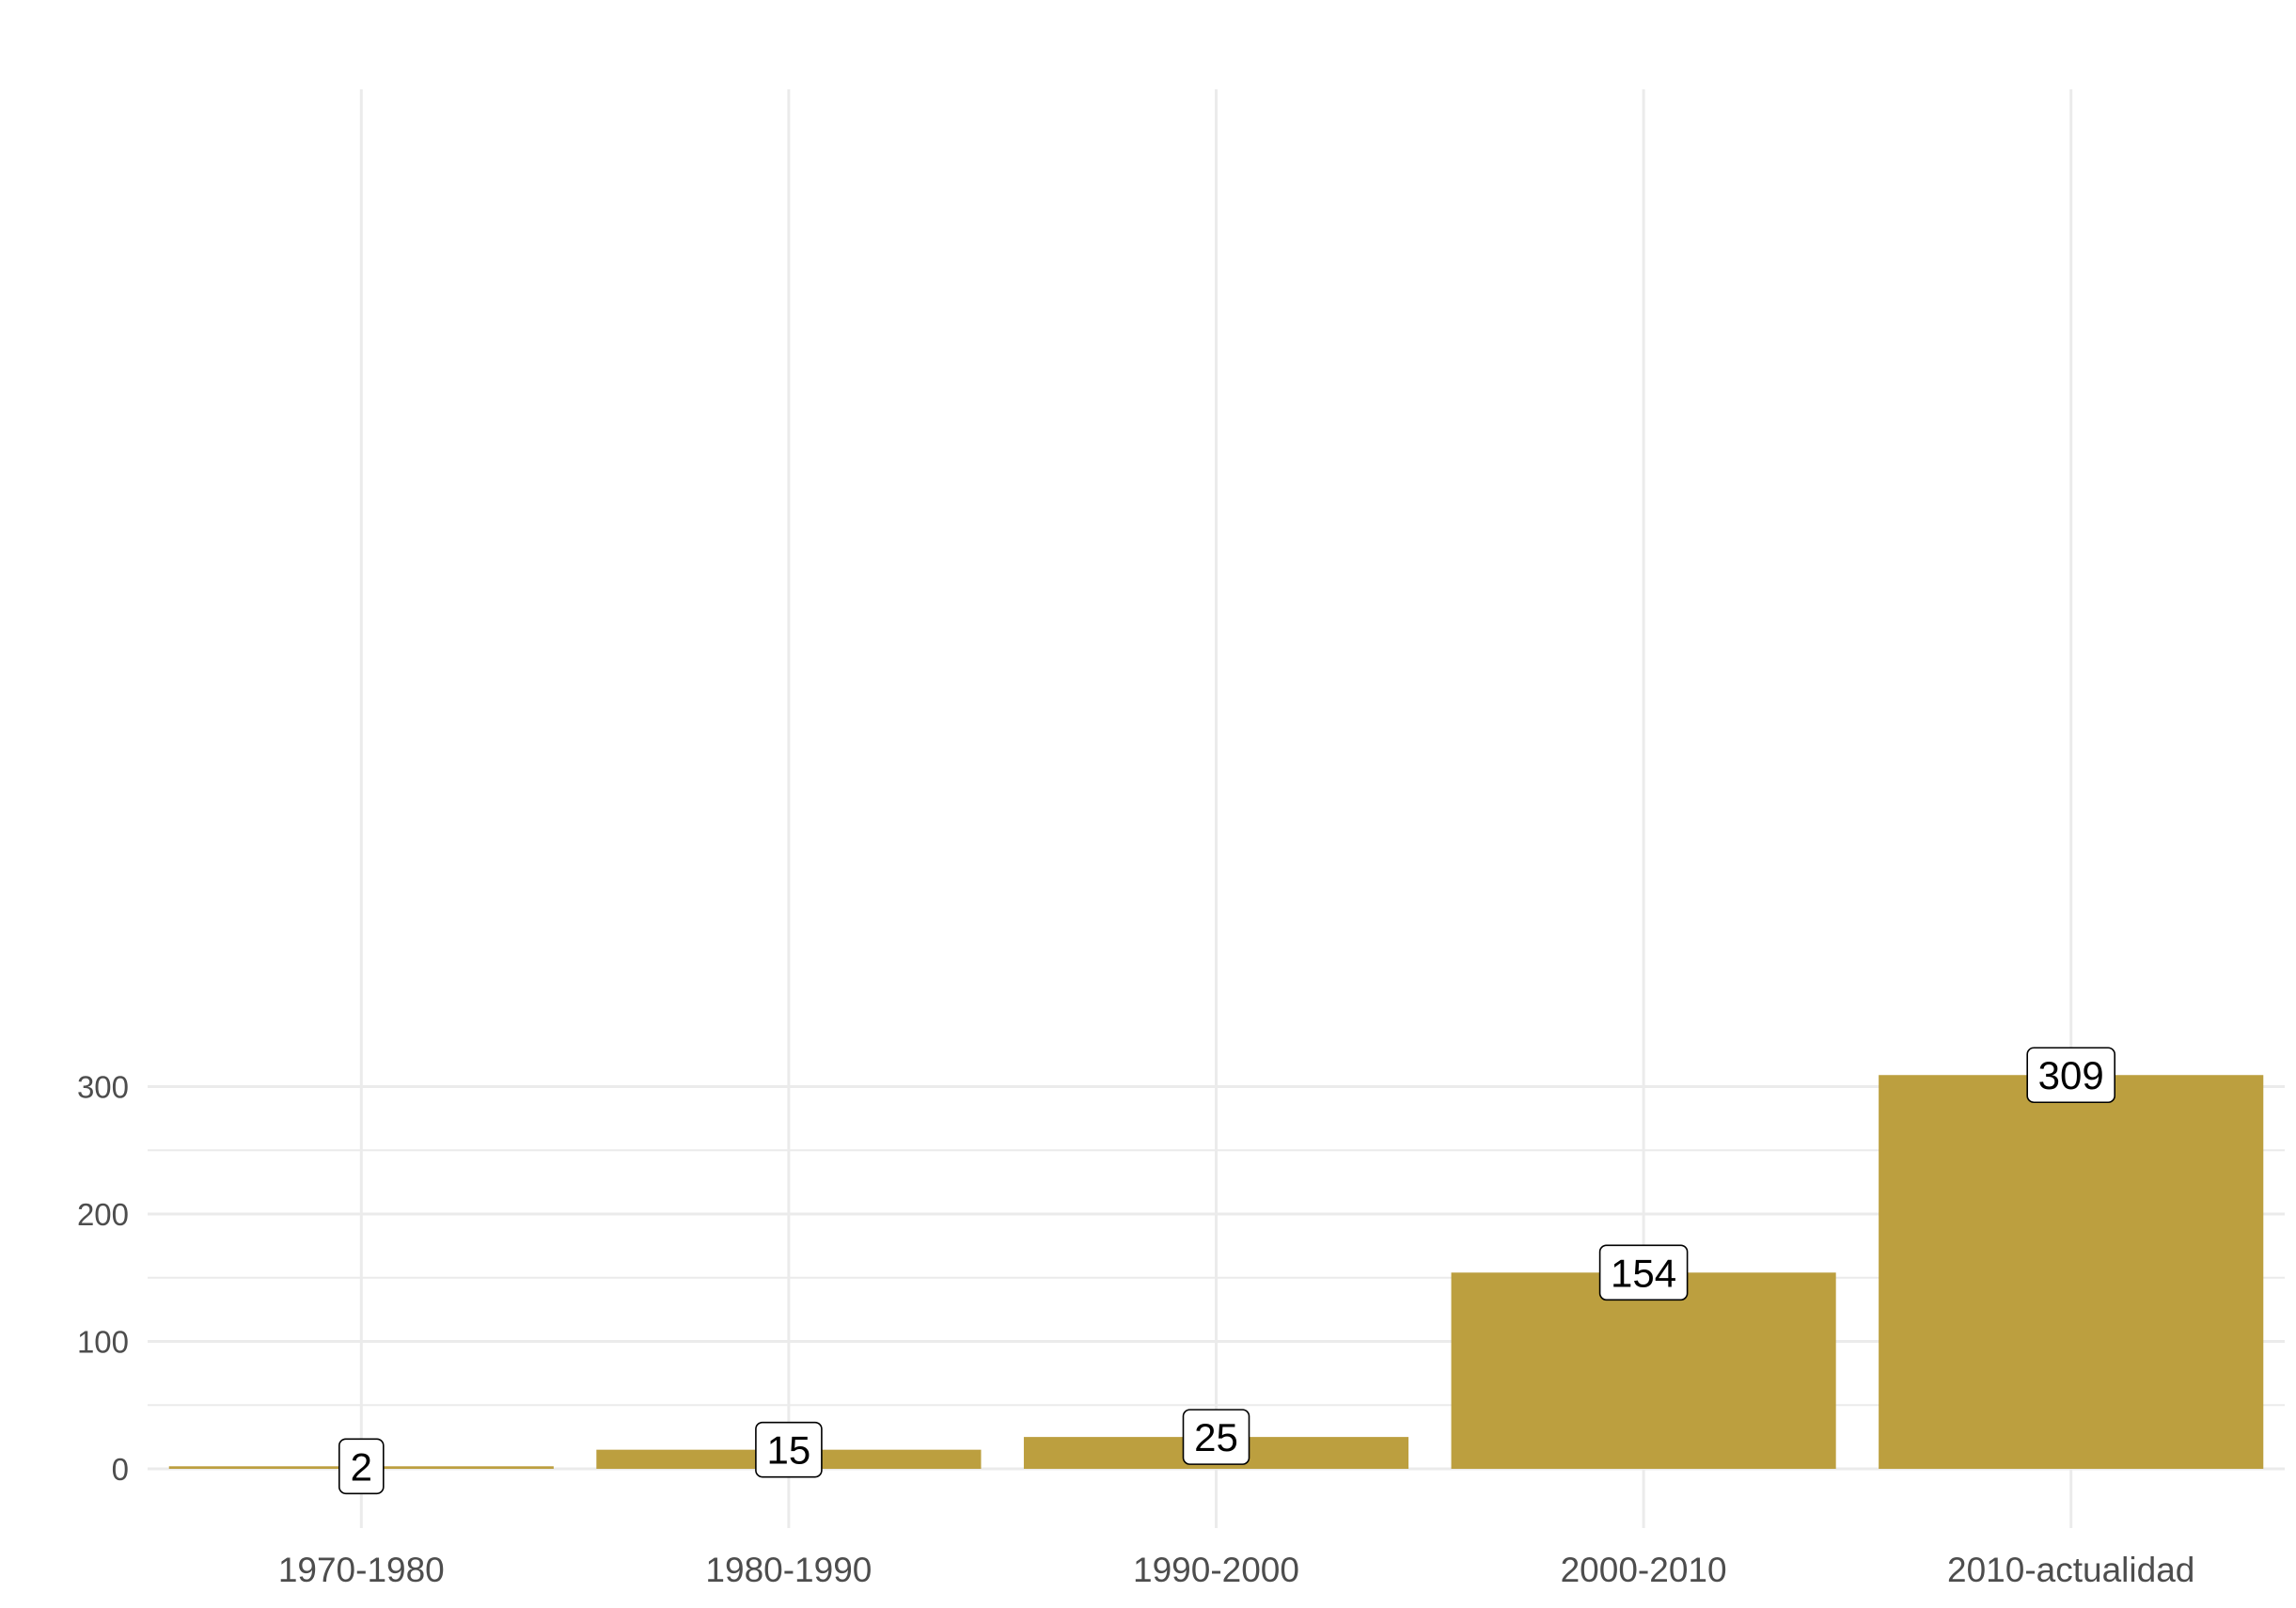 This screenshot has height=1608, width=2296. I want to click on data-label-text: 154, so click(1643, 1273).